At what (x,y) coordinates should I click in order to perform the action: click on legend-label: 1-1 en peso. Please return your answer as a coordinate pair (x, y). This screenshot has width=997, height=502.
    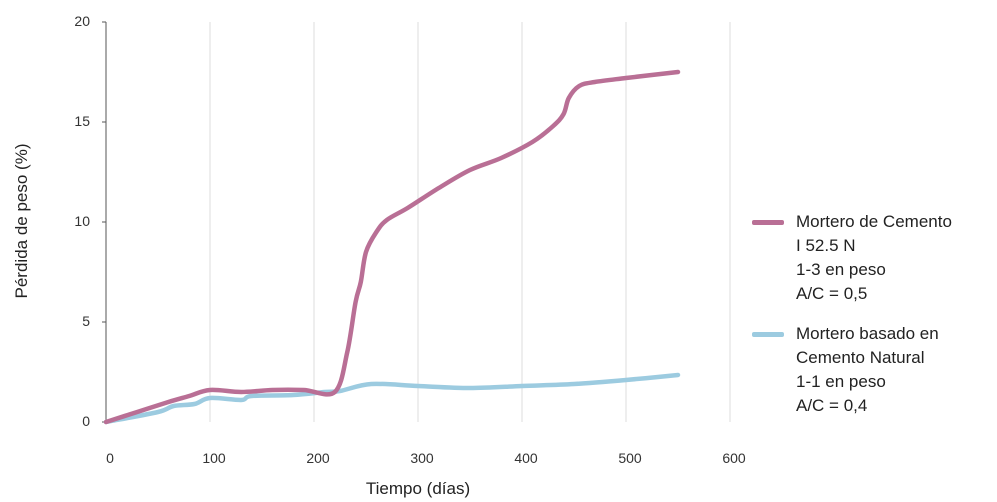
    Looking at the image, I should click on (841, 381).